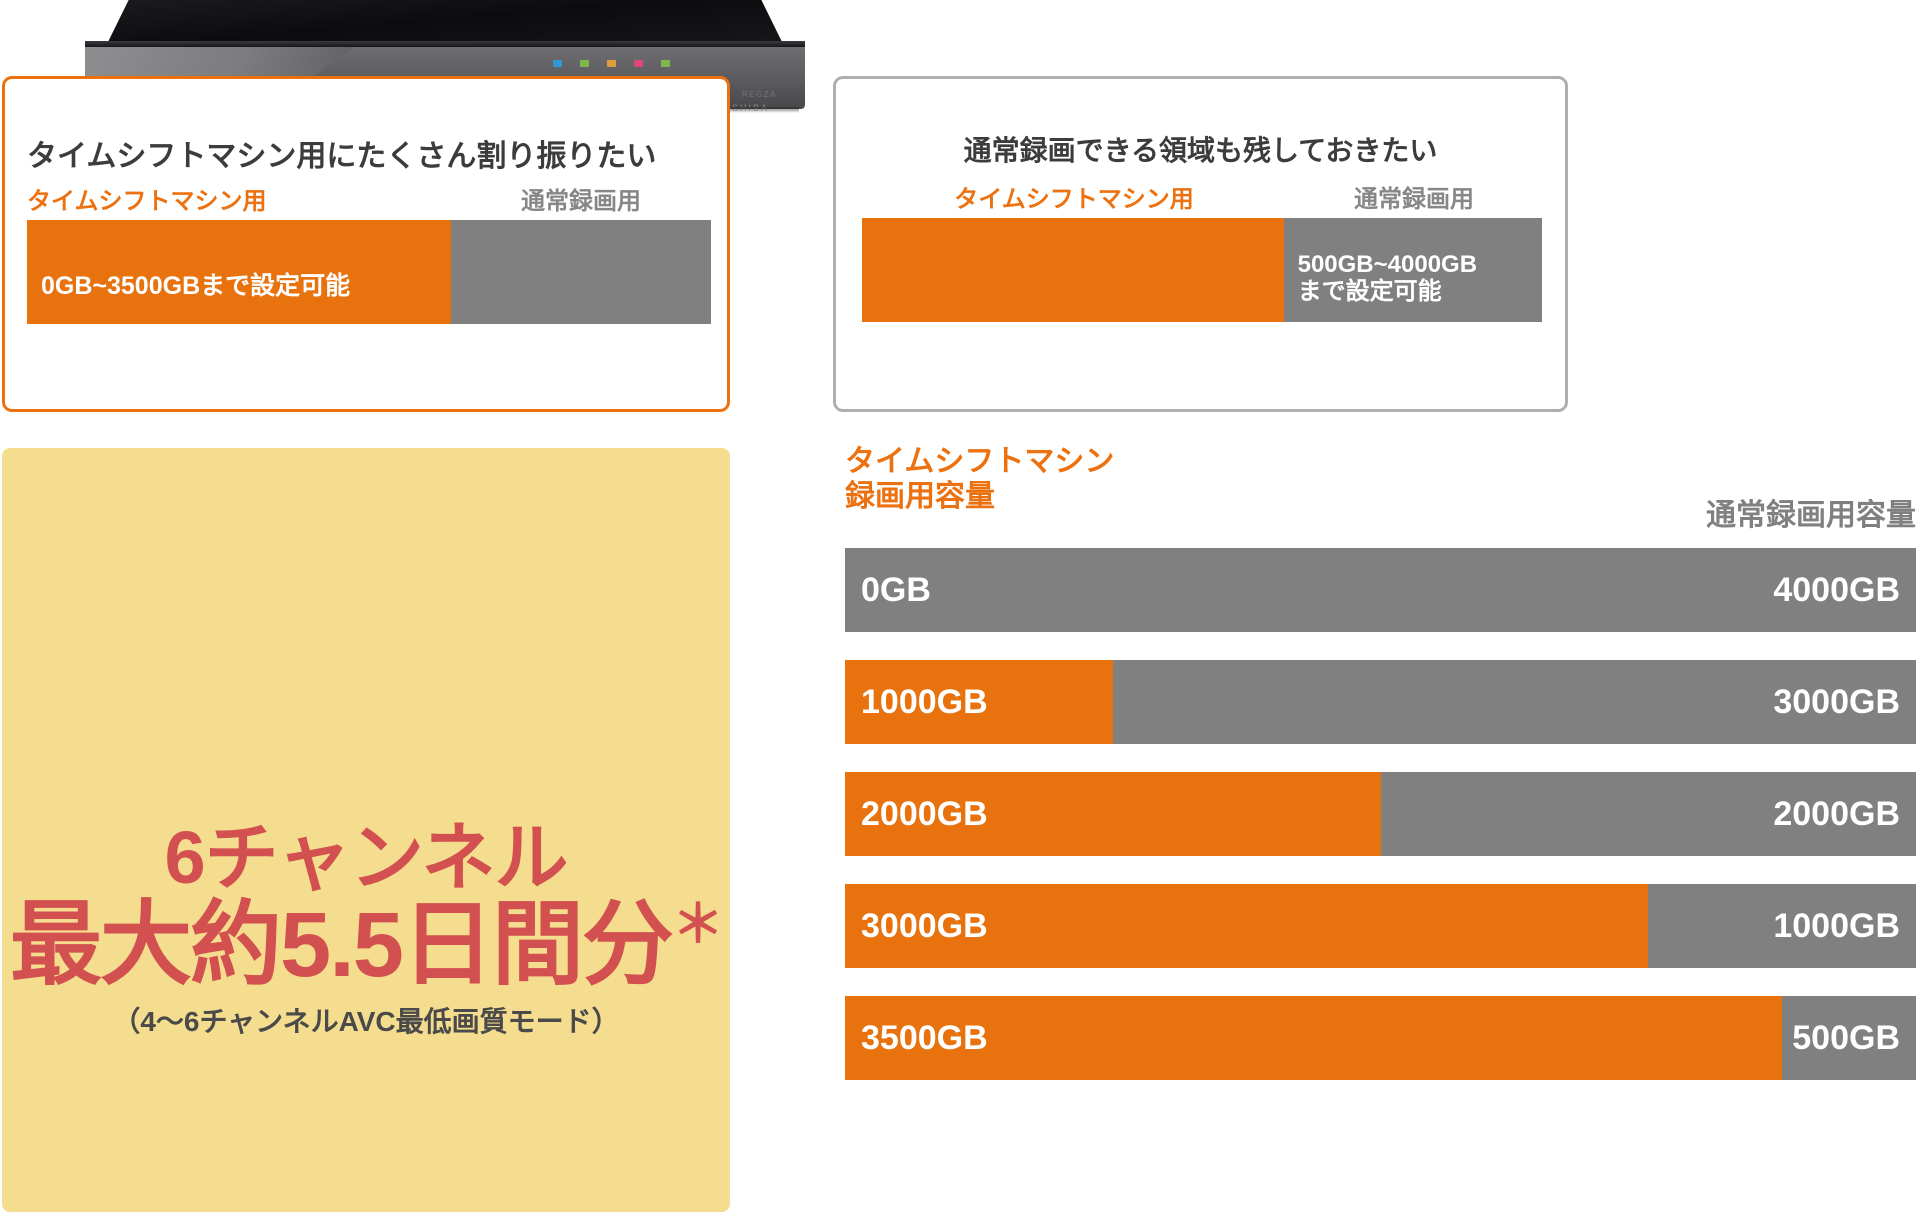 The image size is (1920, 1212). I want to click on chart-row: 3000GB 1000GB, so click(1380, 926).